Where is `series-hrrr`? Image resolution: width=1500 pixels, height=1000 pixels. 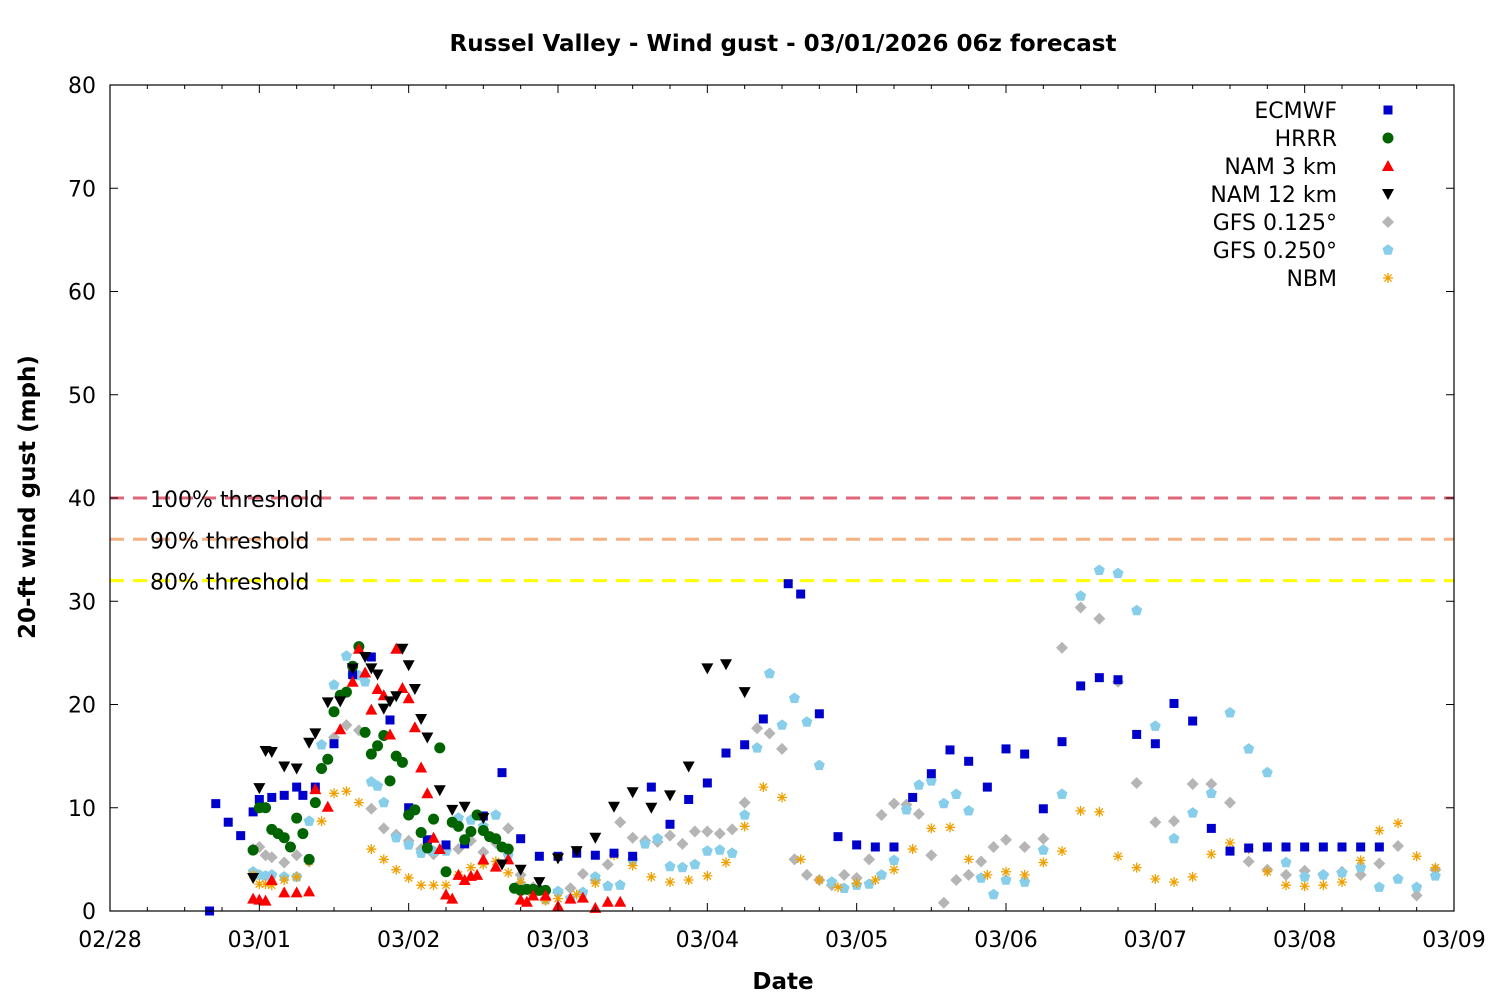 series-hrrr is located at coordinates (399, 768).